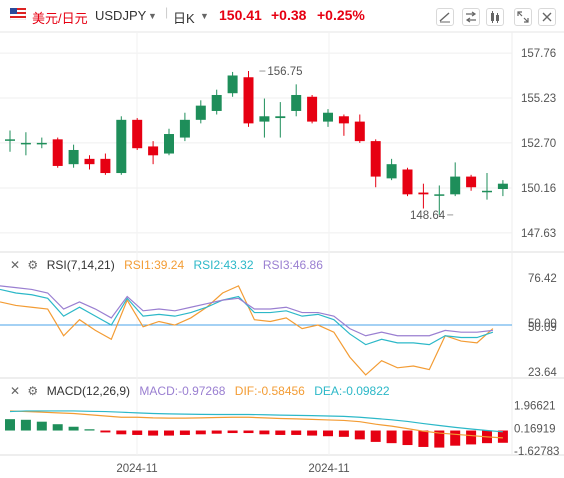 Image resolution: width=564 pixels, height=478 pixels. Describe the element at coordinates (341, 15) in the screenshot. I see `price-change-pct: +0.25%` at that location.